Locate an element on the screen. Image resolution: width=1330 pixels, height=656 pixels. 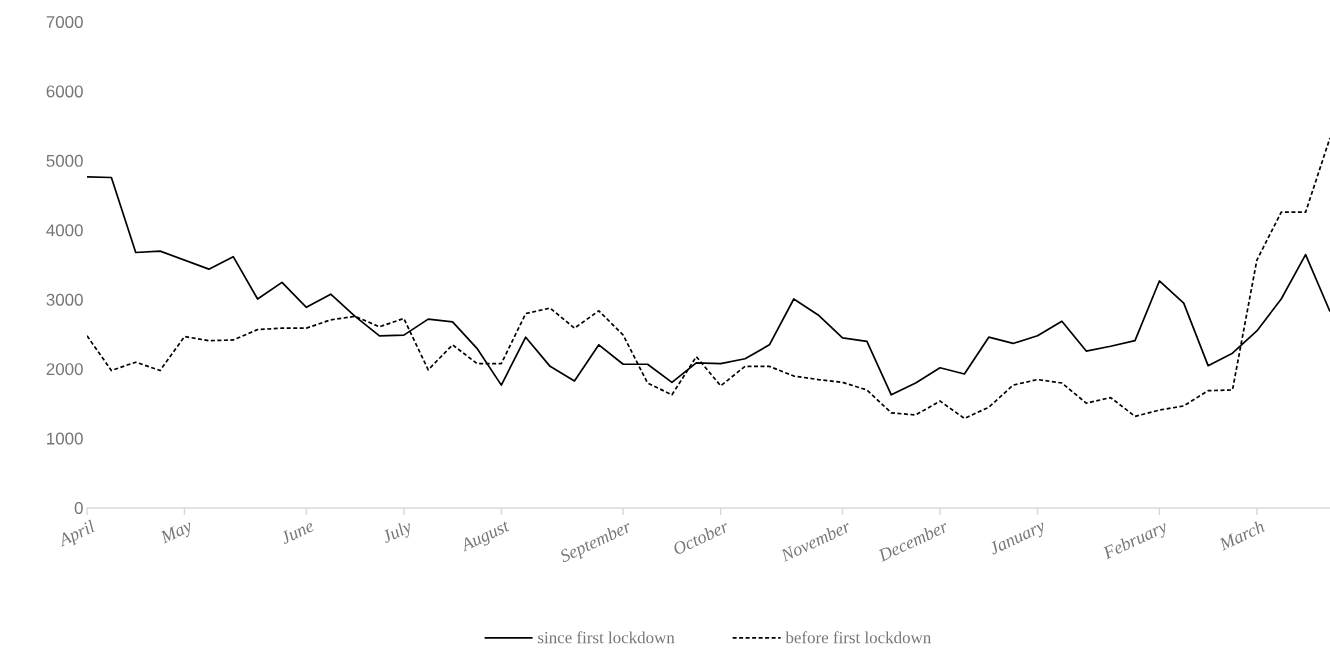
y-tick-label: 4000 is located at coordinates (64, 230).